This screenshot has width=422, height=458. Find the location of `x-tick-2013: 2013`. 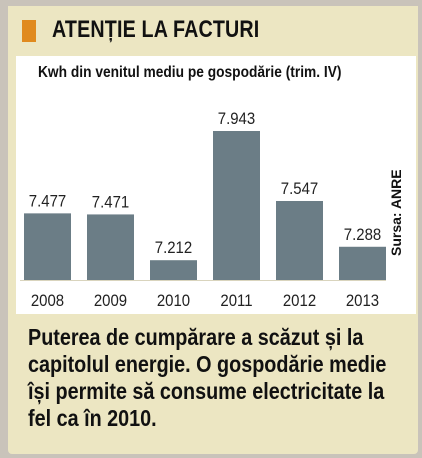

x-tick-2013: 2013 is located at coordinates (362, 301).